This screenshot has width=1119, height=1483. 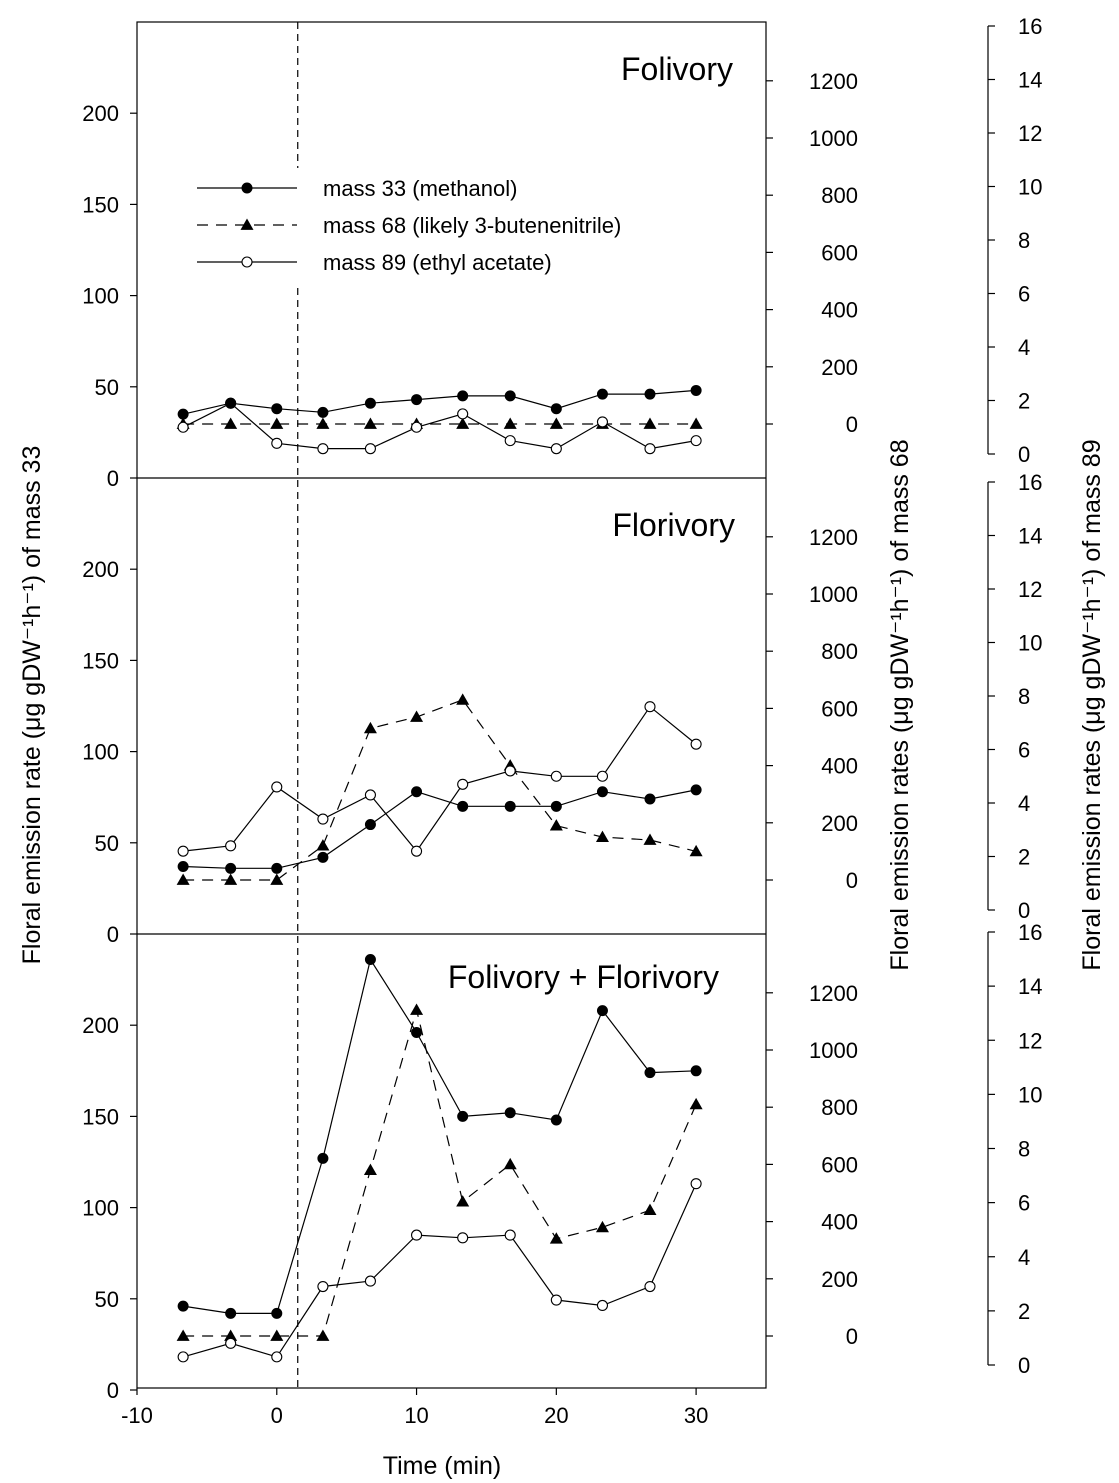 I want to click on x-axis-label: Time (min), so click(x=442, y=1466).